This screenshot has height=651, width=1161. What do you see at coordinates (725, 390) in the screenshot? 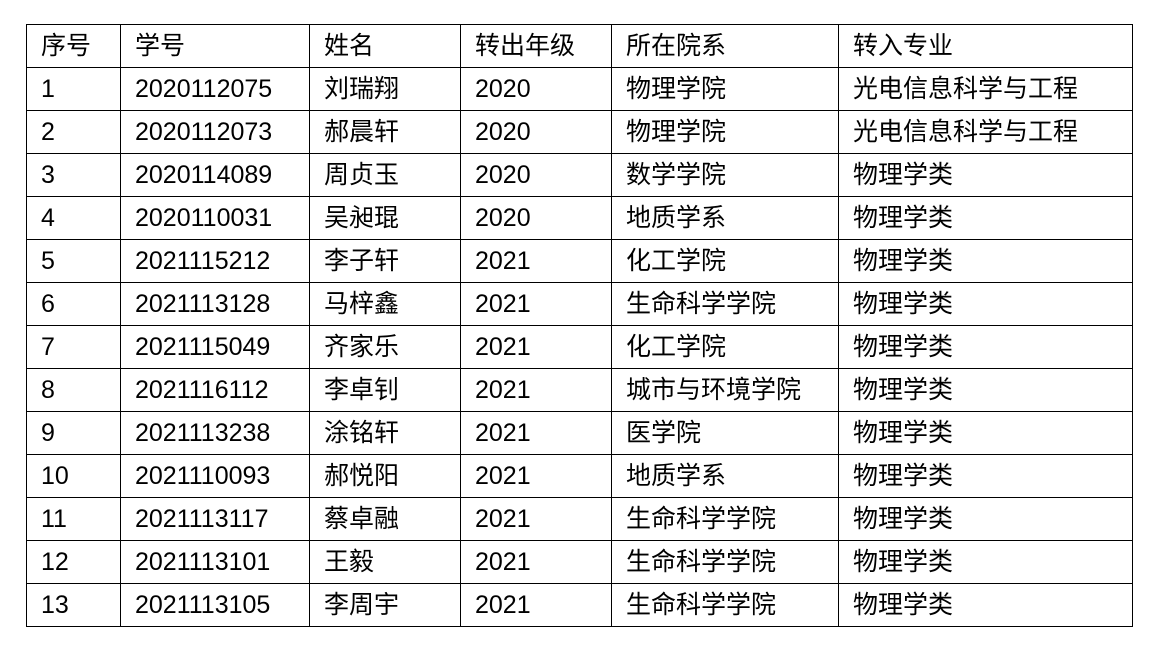
I see `cell-col-department: 城市与环境学院` at bounding box center [725, 390].